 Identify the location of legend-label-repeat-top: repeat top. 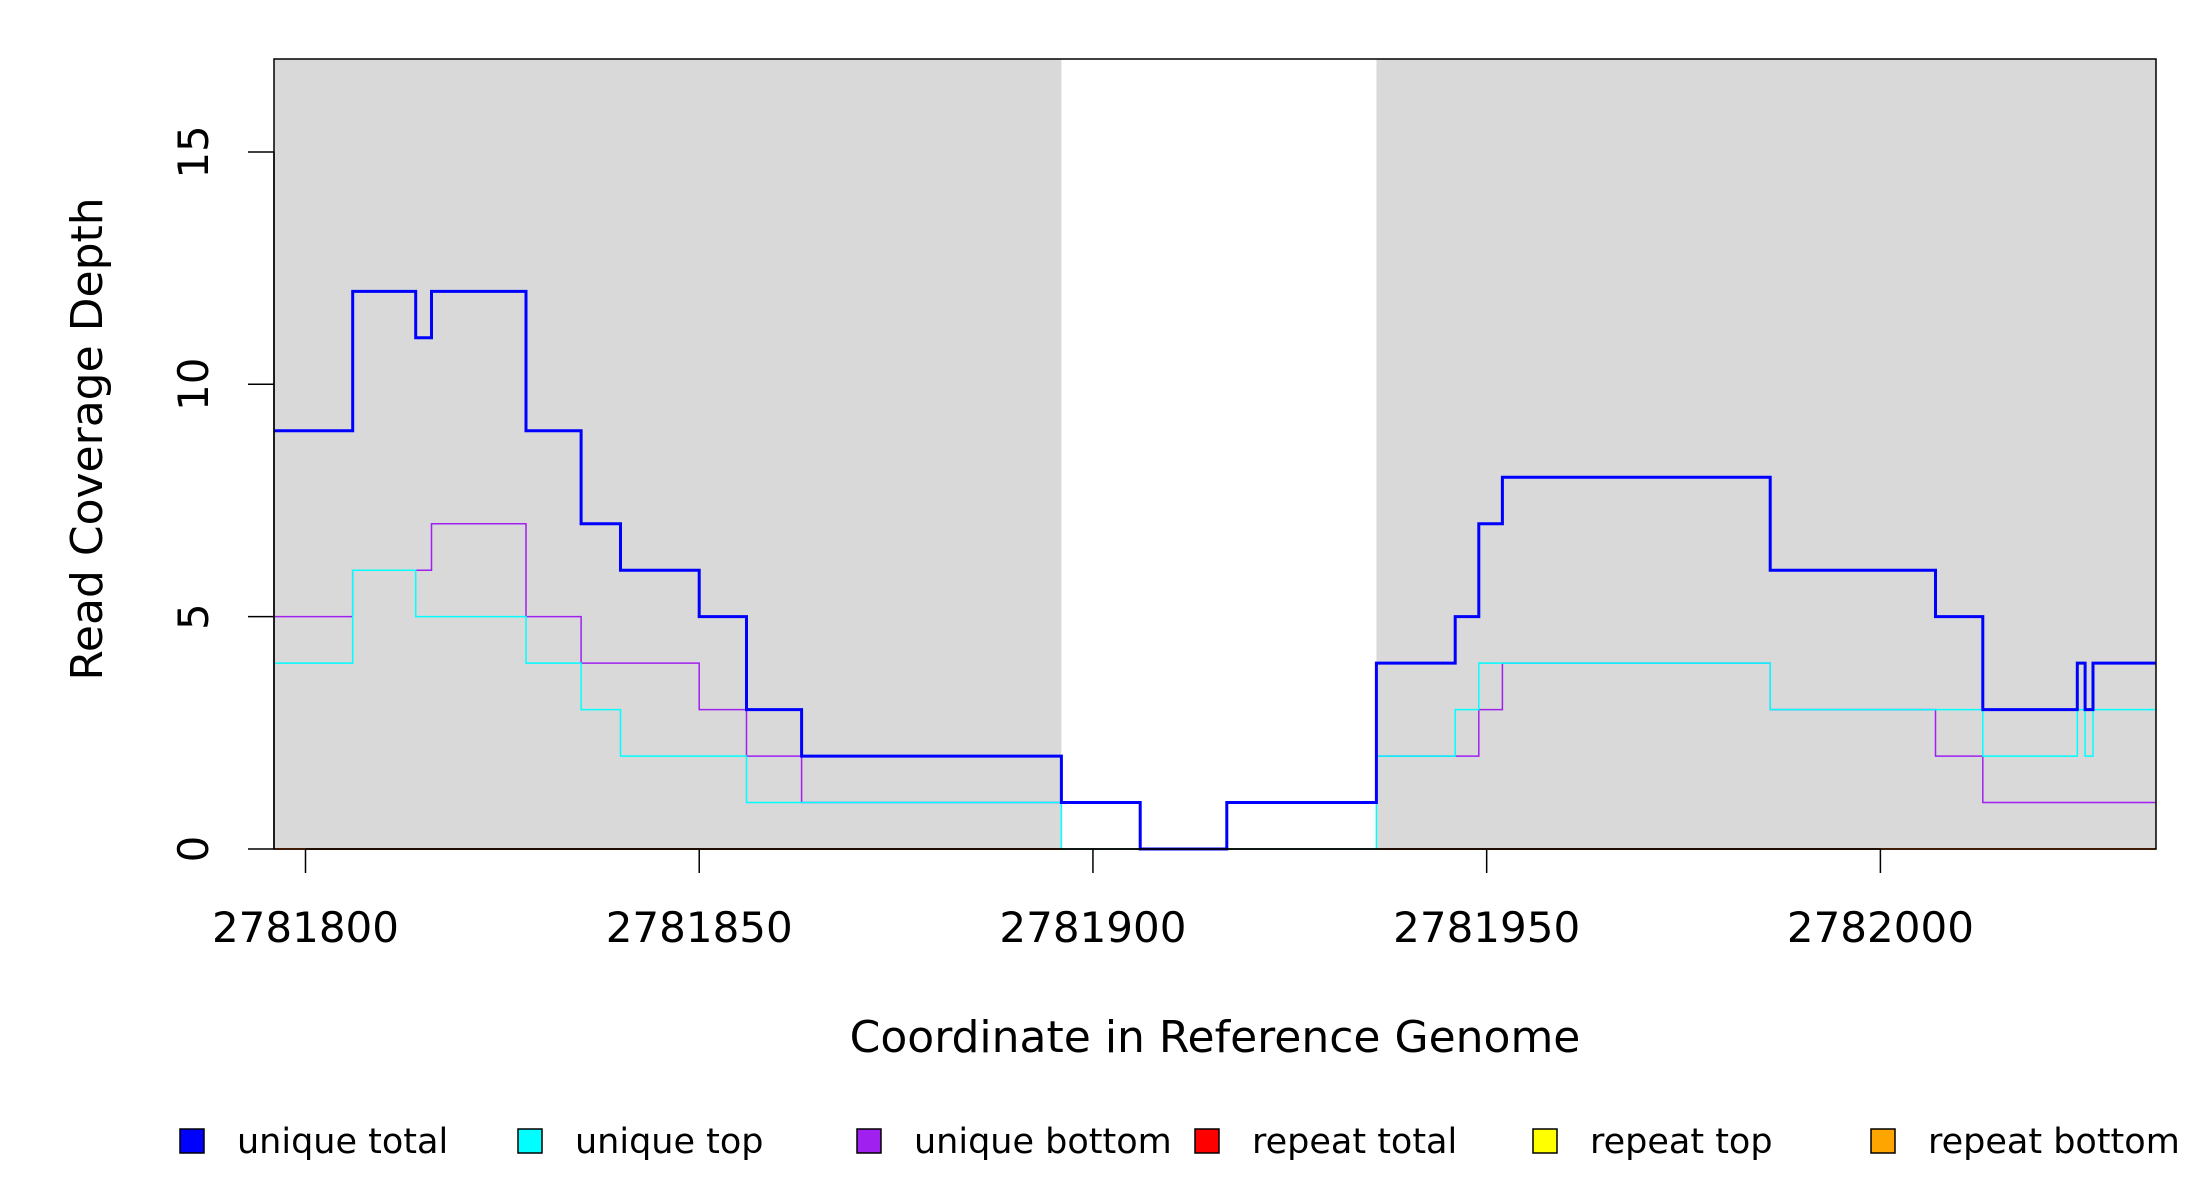
(1681, 1142).